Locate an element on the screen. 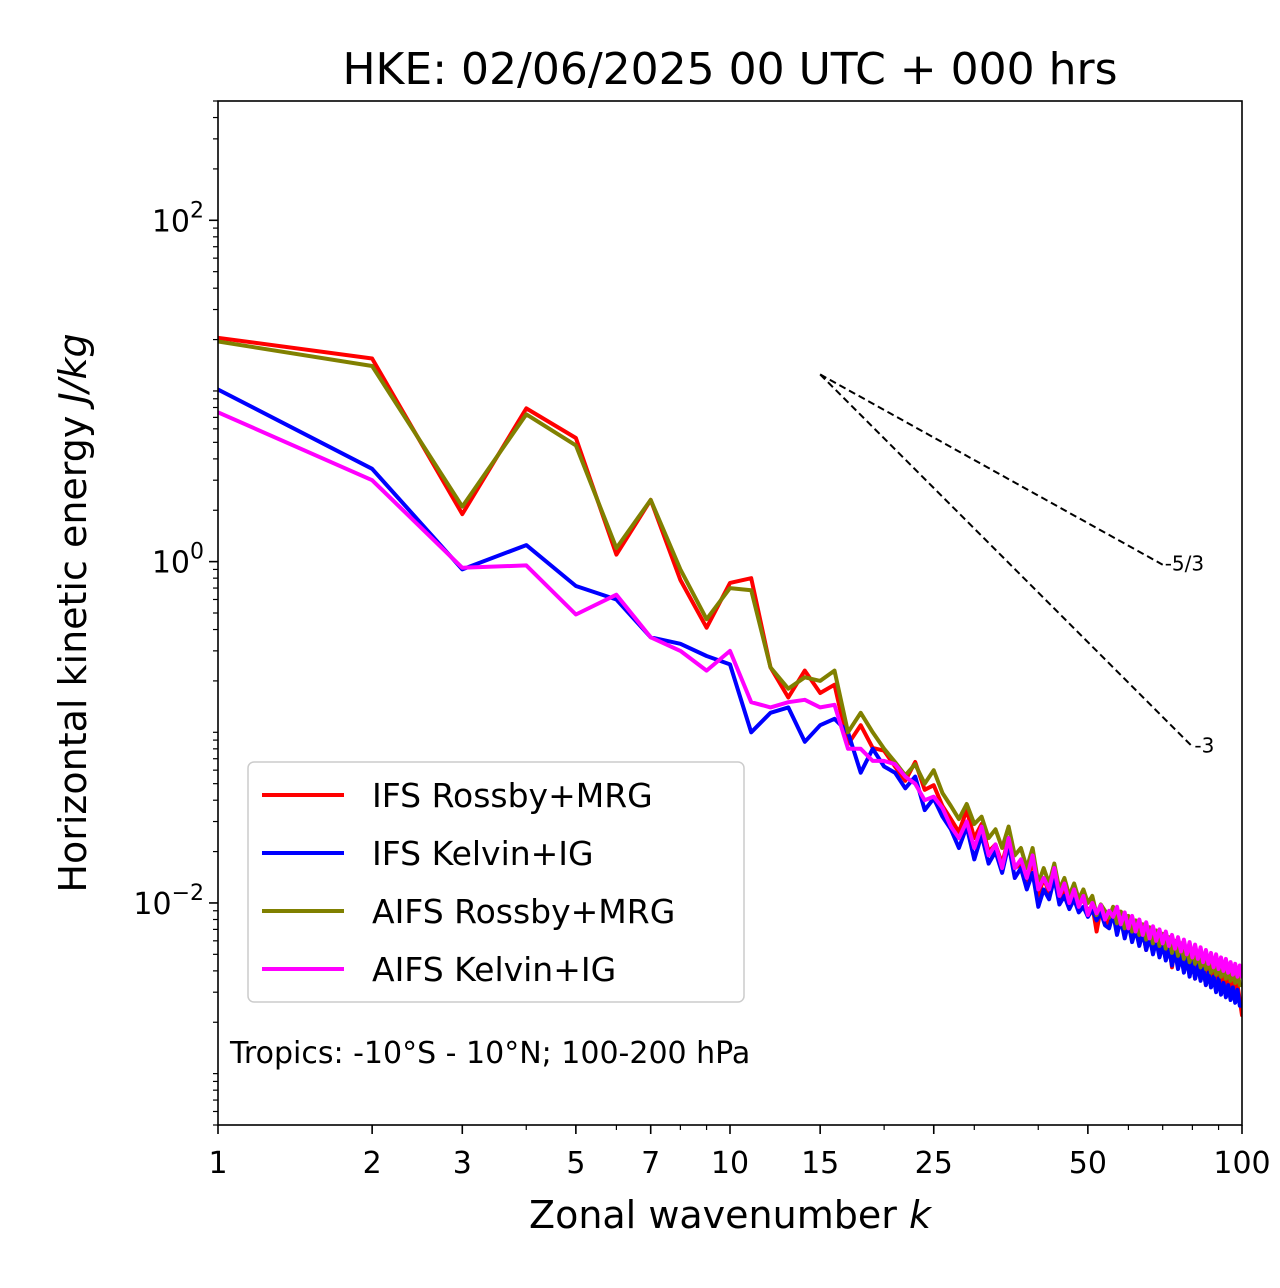 The image size is (1280, 1288). y-tick-label: 10² is located at coordinates (178, 218).